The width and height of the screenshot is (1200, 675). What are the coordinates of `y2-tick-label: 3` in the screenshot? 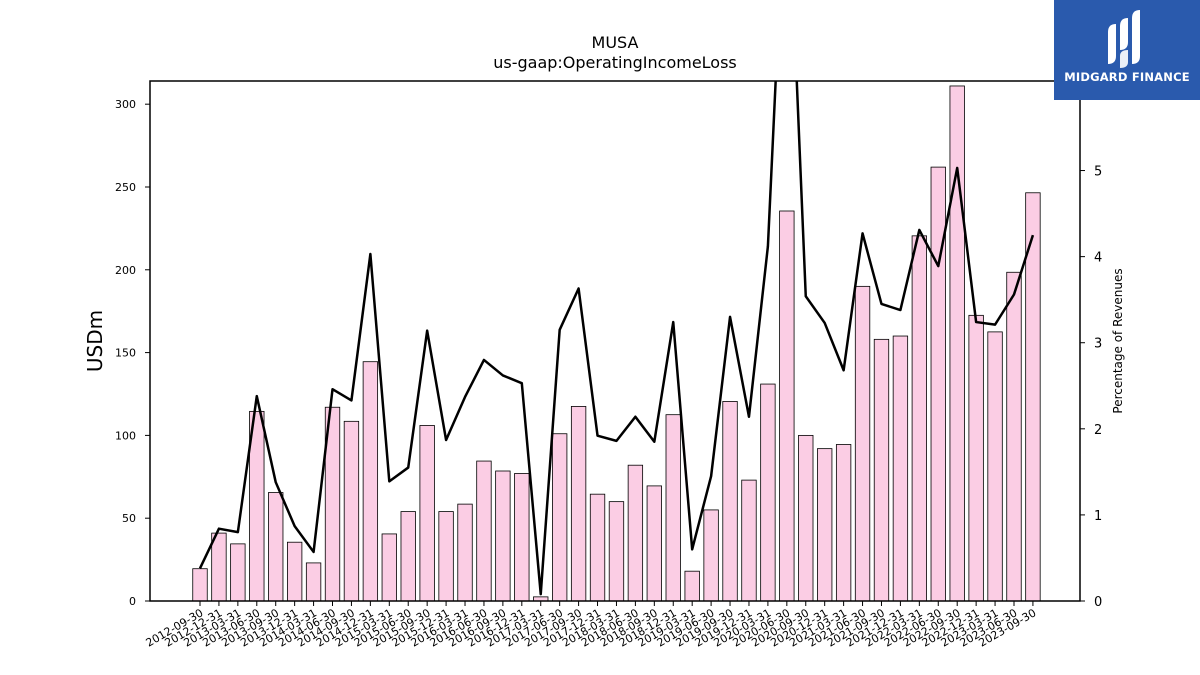 It's located at (1098, 344).